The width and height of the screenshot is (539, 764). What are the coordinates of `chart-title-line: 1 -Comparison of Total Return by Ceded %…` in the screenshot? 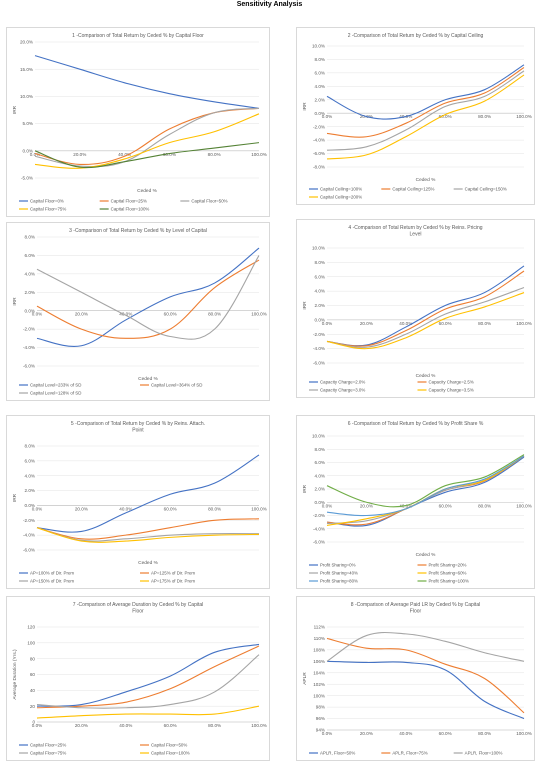 It's located at (138, 36).